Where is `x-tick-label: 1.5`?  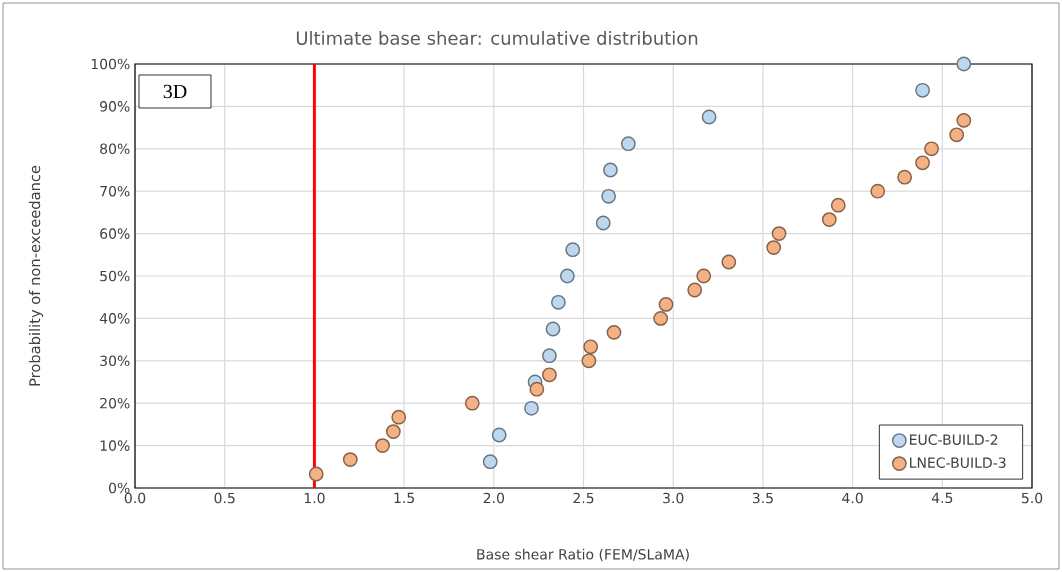 x-tick-label: 1.5 is located at coordinates (404, 498).